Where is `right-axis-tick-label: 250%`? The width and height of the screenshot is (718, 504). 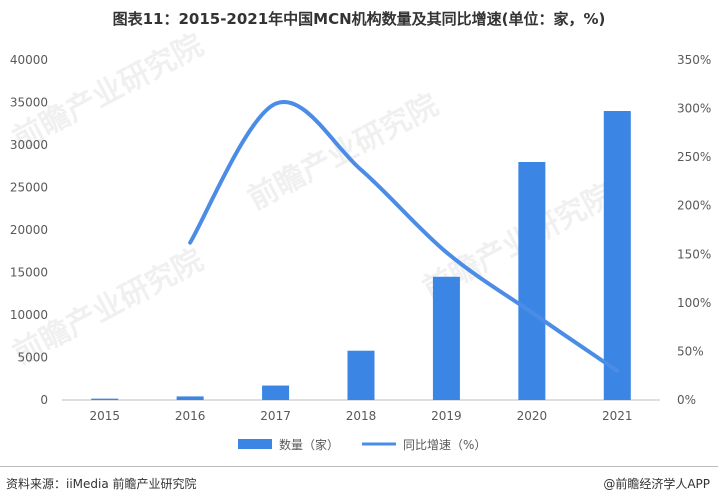 right-axis-tick-label: 250% is located at coordinates (694, 157).